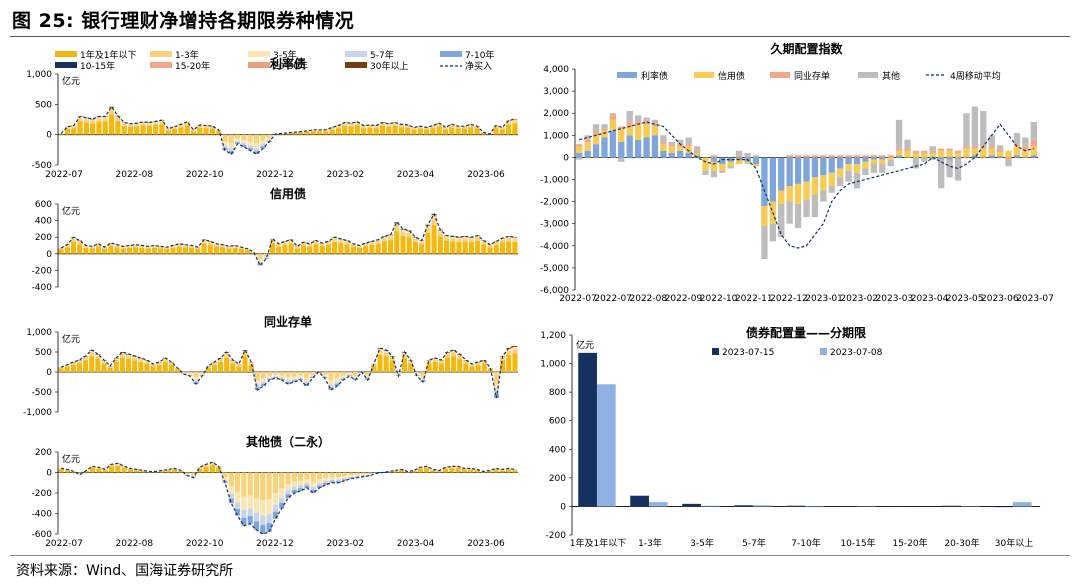  What do you see at coordinates (557, 393) in the screenshot?
I see `y-tick-label: 800` at bounding box center [557, 393].